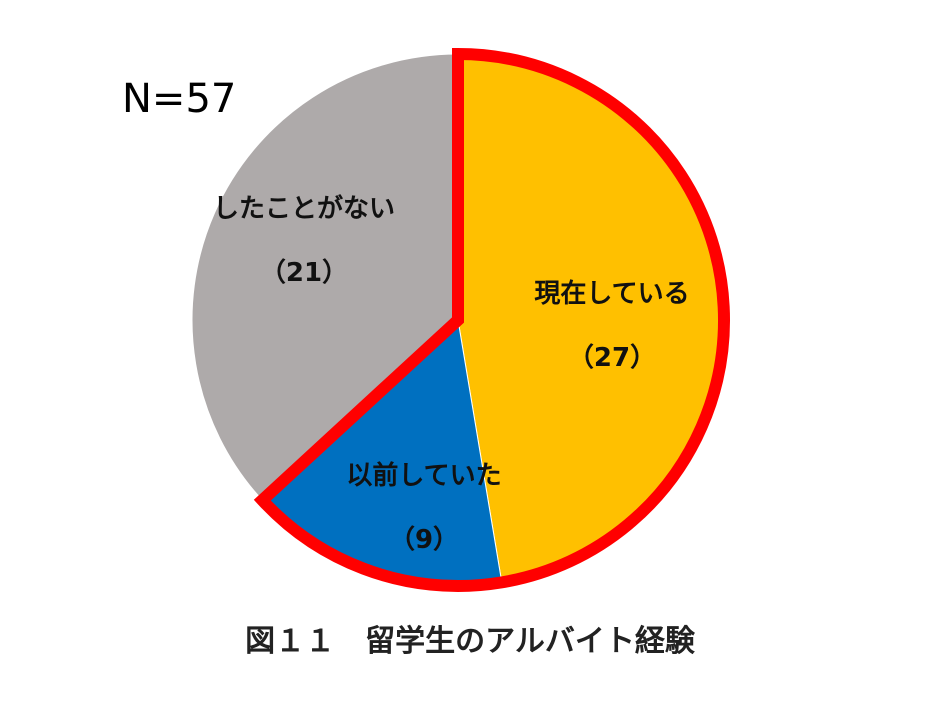 The image size is (947, 701). What do you see at coordinates (612, 358) in the screenshot?
I see `slice-count-current: （27）` at bounding box center [612, 358].